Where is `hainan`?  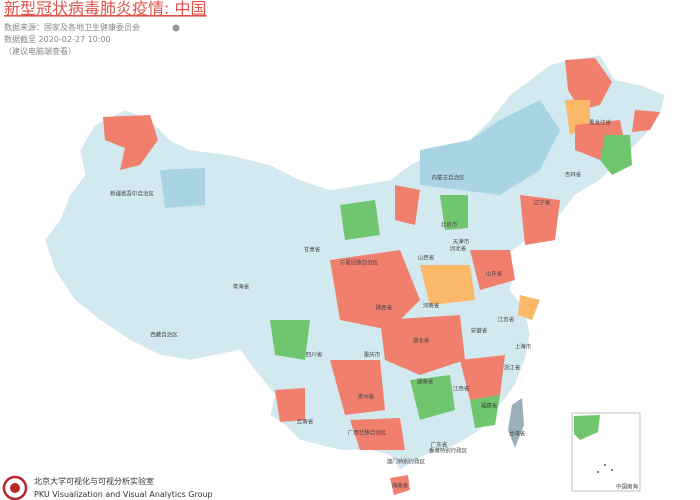
hainan is located at coordinates (400, 485).